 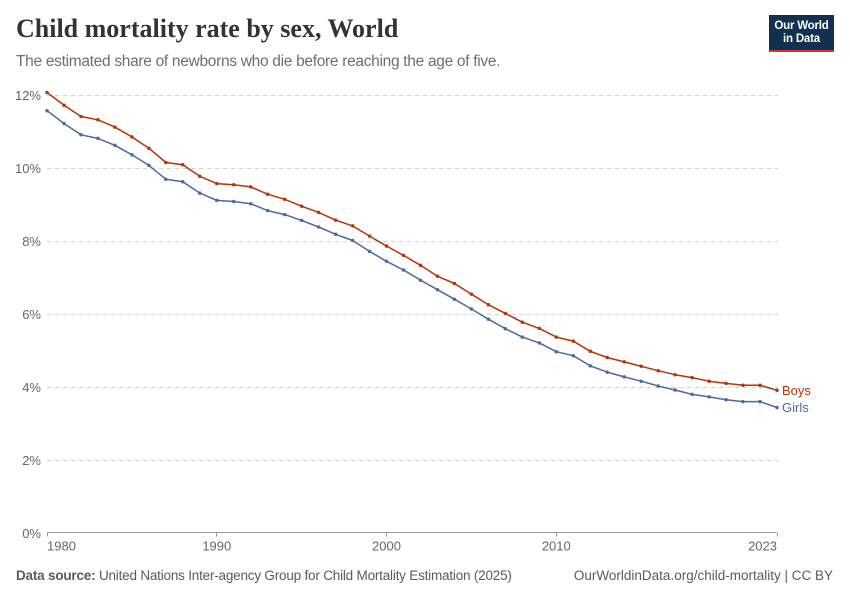 What do you see at coordinates (31, 387) in the screenshot?
I see `svg-text: 4%` at bounding box center [31, 387].